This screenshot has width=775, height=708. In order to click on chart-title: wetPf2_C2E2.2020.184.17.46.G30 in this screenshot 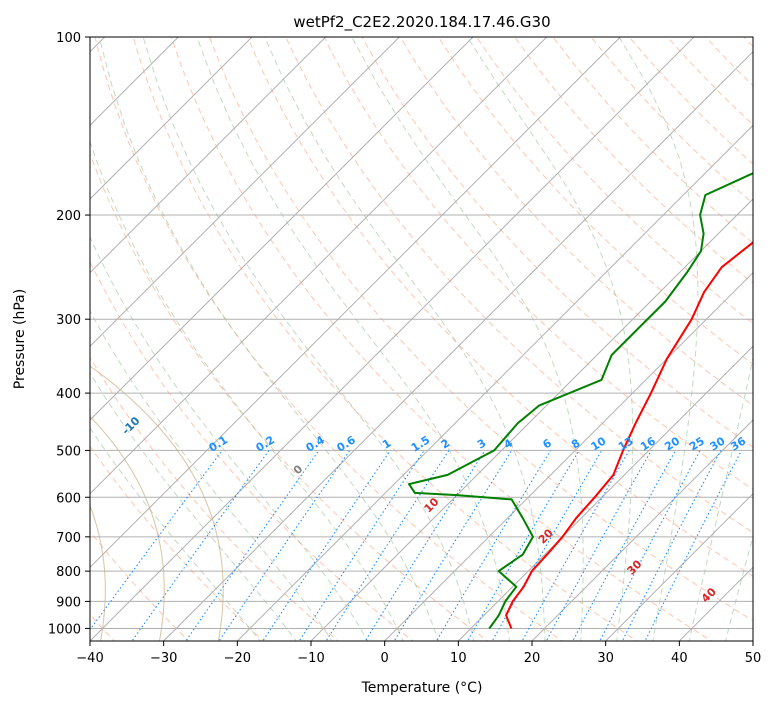, I will do `click(421, 22)`.